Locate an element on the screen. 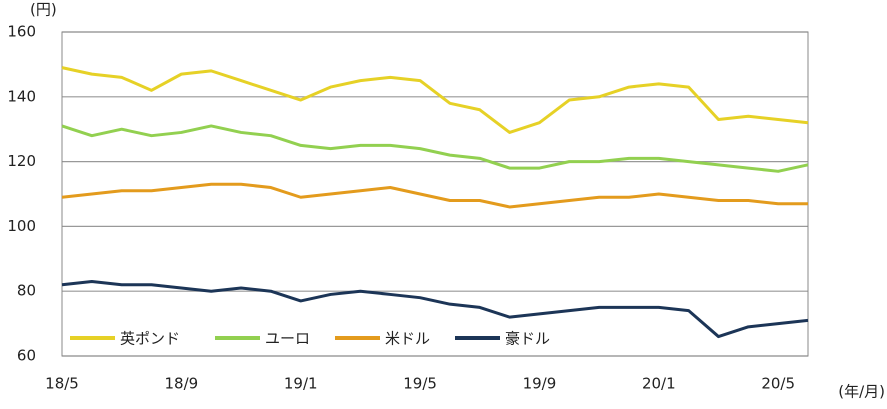 The image size is (887, 409). x-tick-label: 19/1 is located at coordinates (301, 384).